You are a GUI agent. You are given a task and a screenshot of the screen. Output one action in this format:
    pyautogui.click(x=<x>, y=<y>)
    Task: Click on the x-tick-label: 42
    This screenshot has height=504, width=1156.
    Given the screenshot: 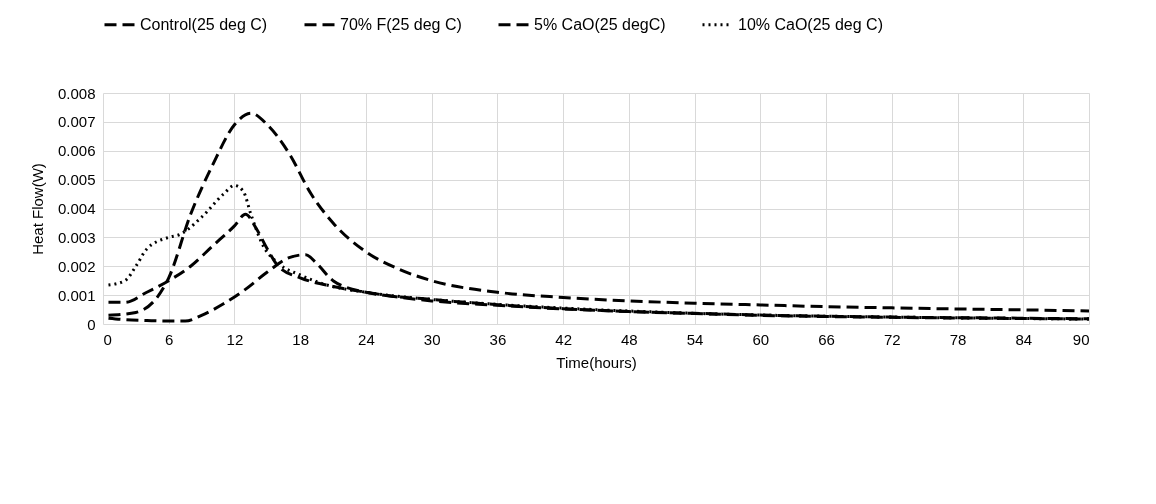 What is the action you would take?
    pyautogui.click(x=563, y=339)
    